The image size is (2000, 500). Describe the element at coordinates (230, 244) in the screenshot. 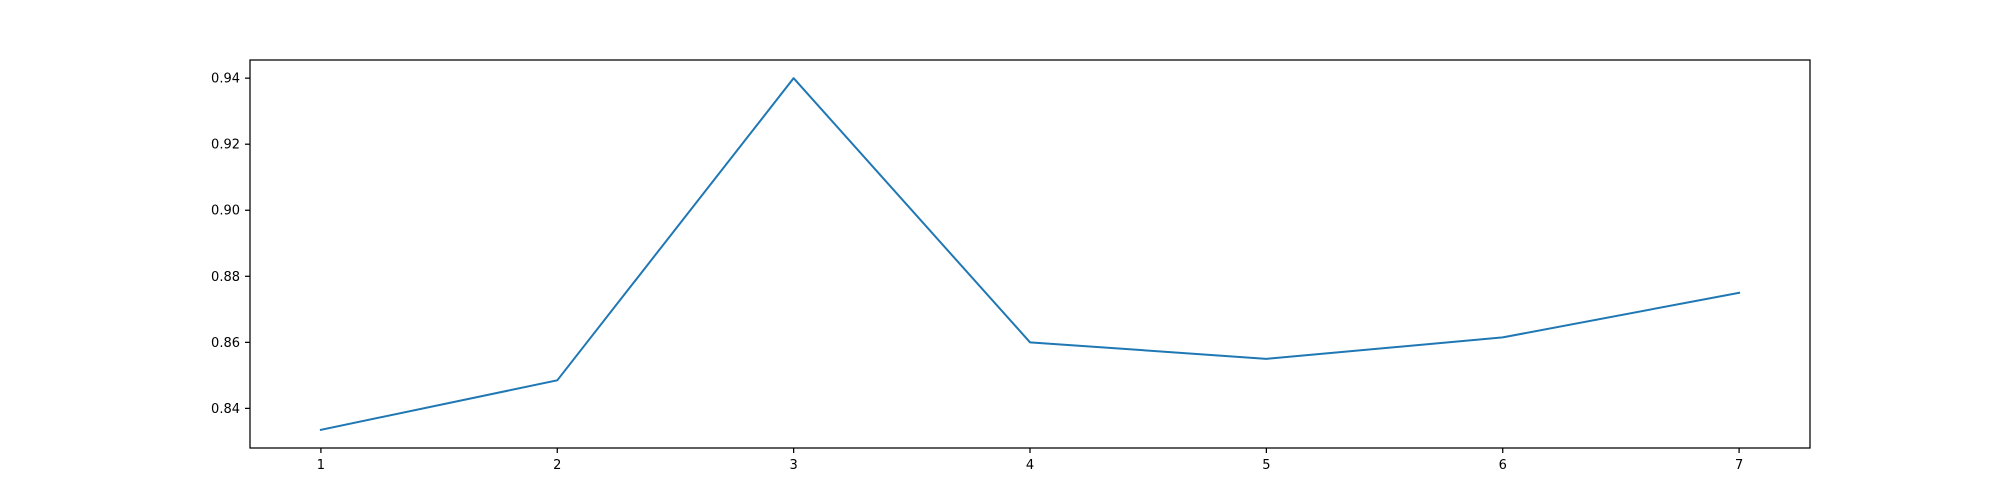

I see `y-axis: 0.84 0.86 0.88 0.90 0.92 0.94` at that location.